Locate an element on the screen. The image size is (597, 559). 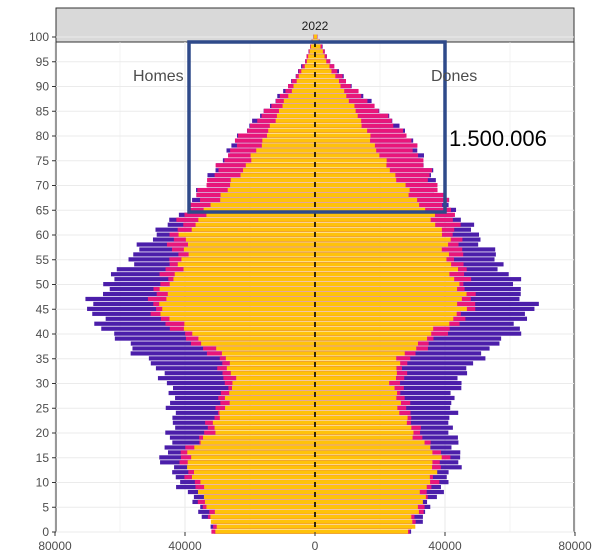
y-tick-label: 40 is located at coordinates (43, 334).